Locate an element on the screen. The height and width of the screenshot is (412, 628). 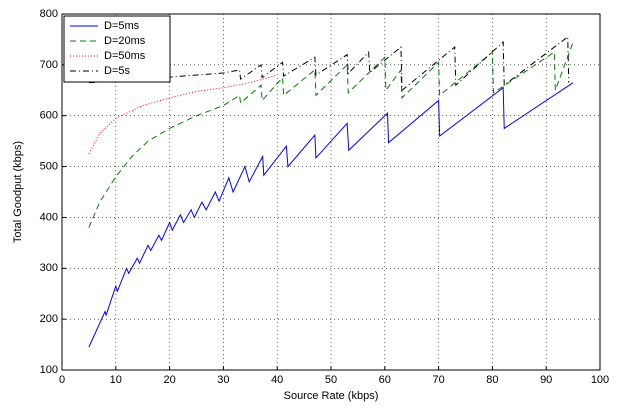
x-tick-label: 70 is located at coordinates (438, 380).